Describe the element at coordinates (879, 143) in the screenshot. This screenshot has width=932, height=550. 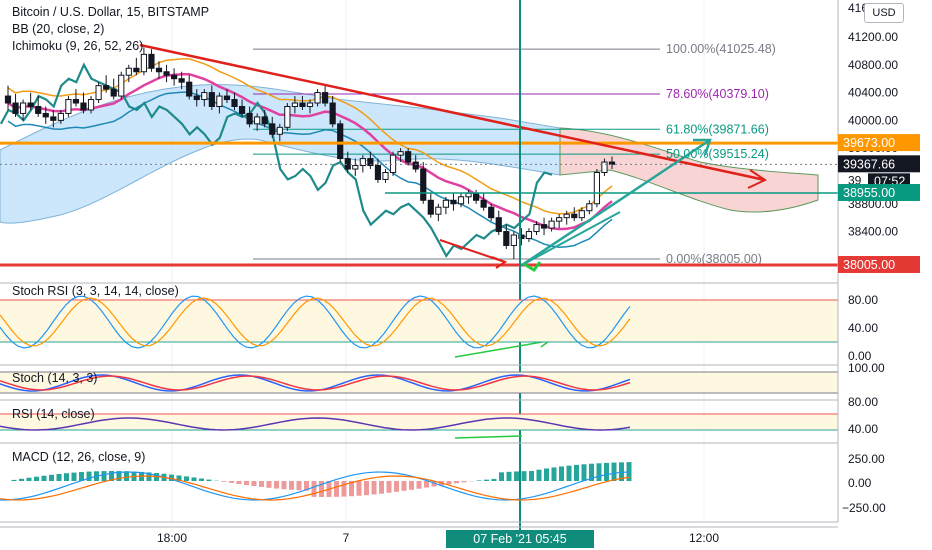
I see `resistance-price-tag-bg` at that location.